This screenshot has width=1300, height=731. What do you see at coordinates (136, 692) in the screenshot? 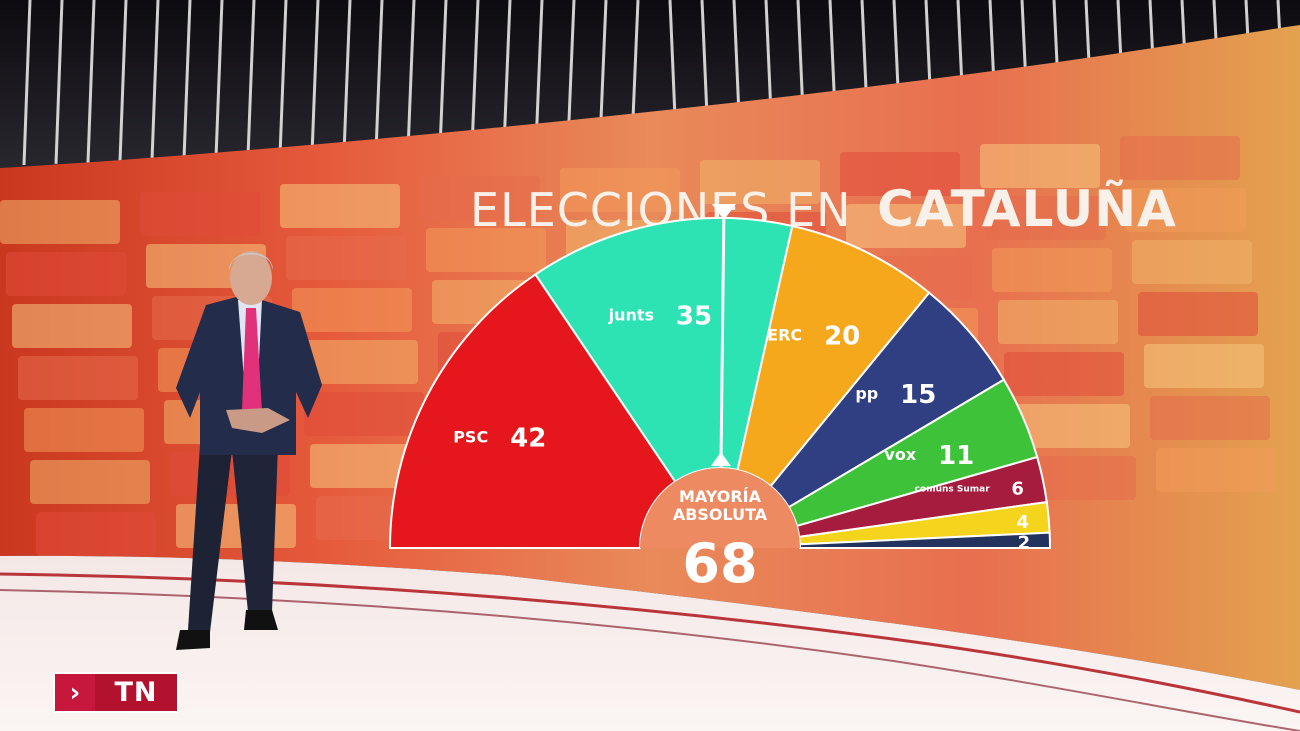
I see `channel-logo-text: TN` at bounding box center [136, 692].